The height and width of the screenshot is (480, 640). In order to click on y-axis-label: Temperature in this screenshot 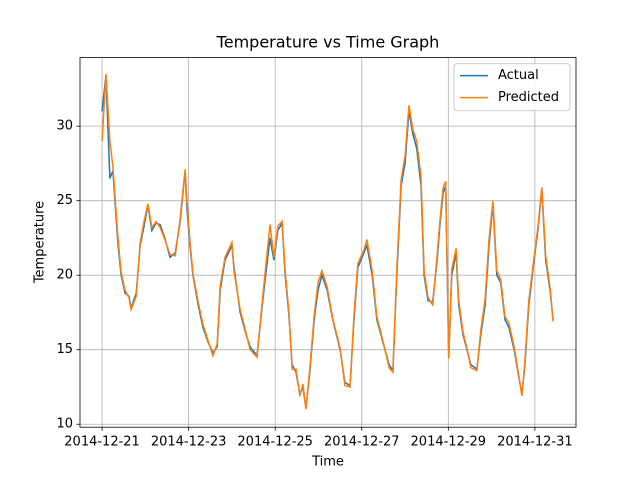, I will do `click(40, 242)`.